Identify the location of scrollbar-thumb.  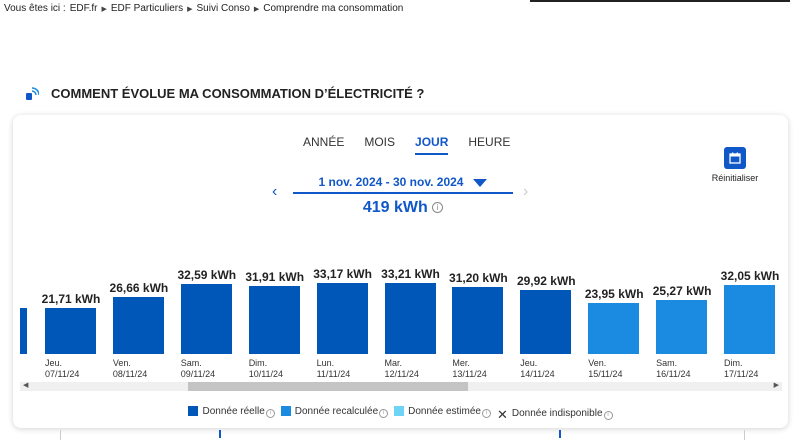
(328, 386).